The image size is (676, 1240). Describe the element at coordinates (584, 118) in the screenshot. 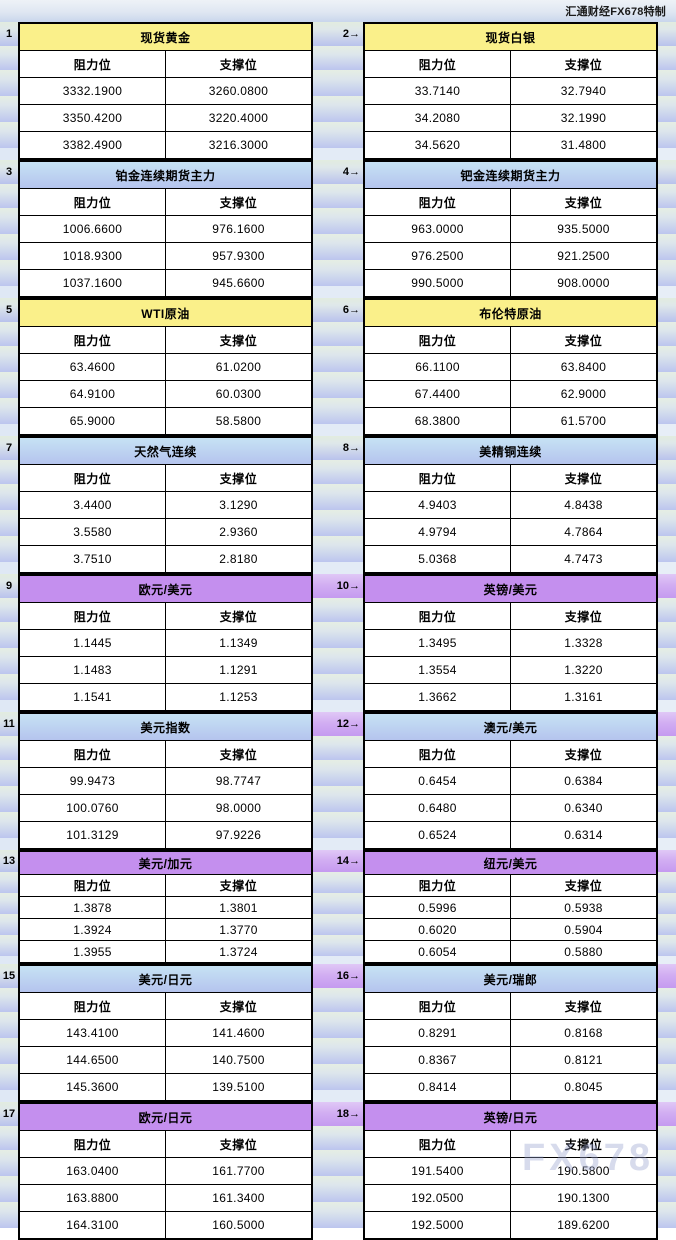

I see `support-value: 32.1990` at that location.